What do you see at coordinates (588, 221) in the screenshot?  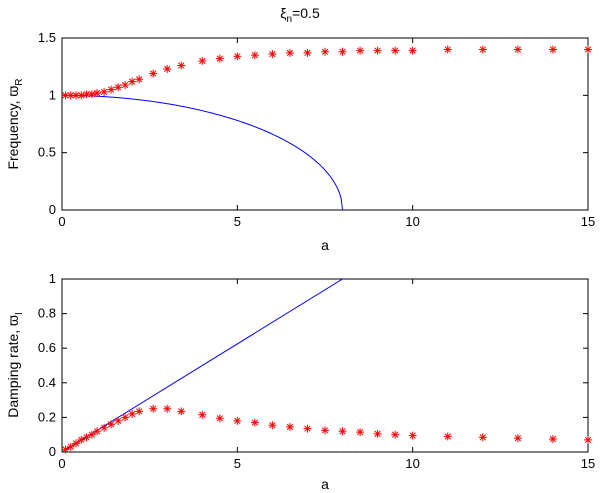 I see `x-tick-label-0-3: 15` at bounding box center [588, 221].